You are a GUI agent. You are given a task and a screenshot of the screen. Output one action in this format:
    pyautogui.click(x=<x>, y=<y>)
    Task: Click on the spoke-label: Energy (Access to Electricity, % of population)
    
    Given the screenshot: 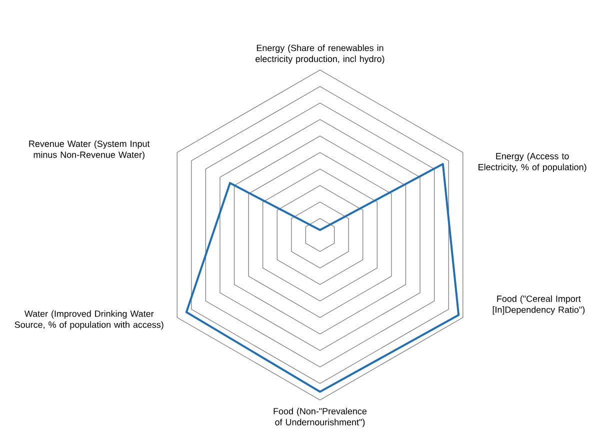 What is the action you would take?
    pyautogui.click(x=532, y=162)
    